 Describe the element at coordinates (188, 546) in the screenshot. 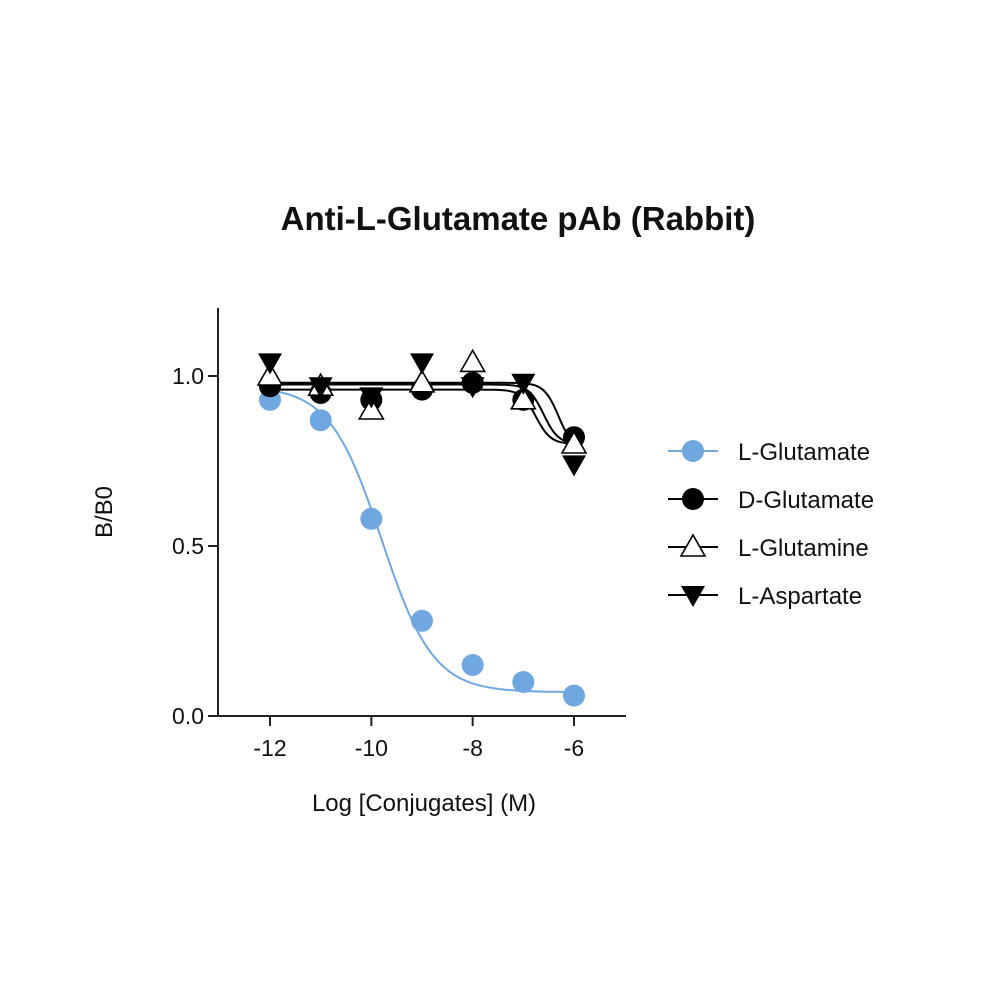

I see `y-tick-label: 0.5` at that location.